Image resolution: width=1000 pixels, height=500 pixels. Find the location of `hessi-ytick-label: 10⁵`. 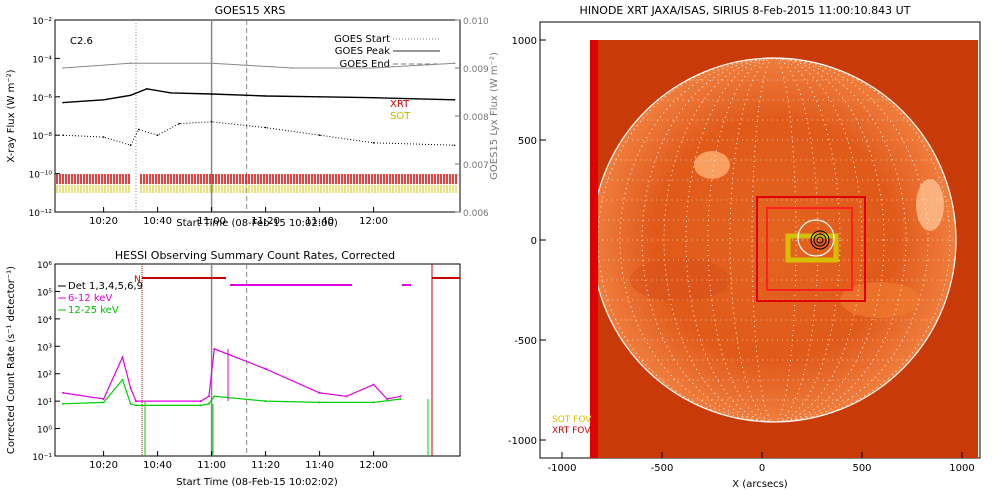

hessi-ytick-label: 10⁵ is located at coordinates (44, 293).